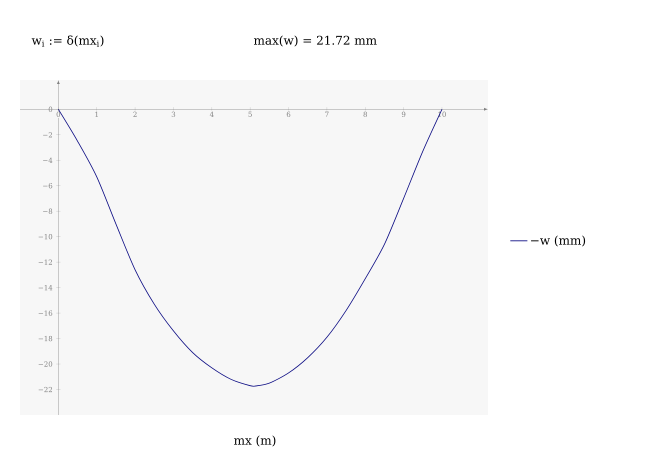 The height and width of the screenshot is (461, 649). Describe the element at coordinates (315, 41) in the screenshot. I see `text: max(w) = 21.72 mm` at that location.